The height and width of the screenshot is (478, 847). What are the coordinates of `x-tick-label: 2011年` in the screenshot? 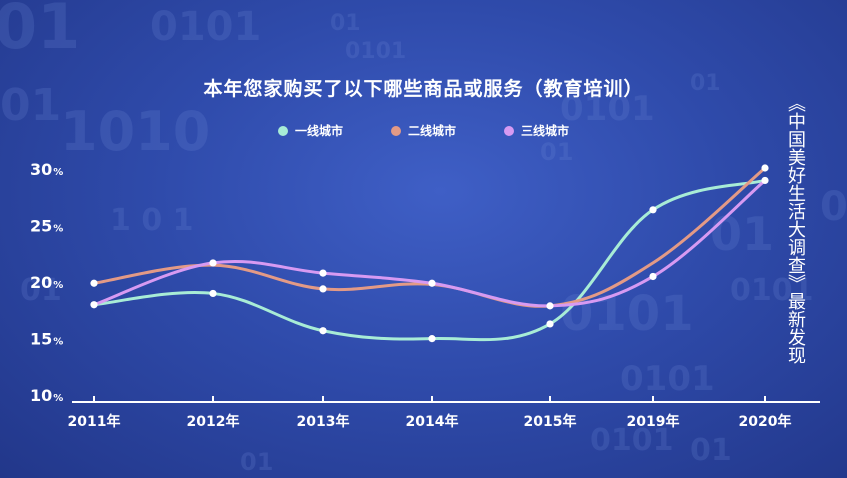 It's located at (94, 421).